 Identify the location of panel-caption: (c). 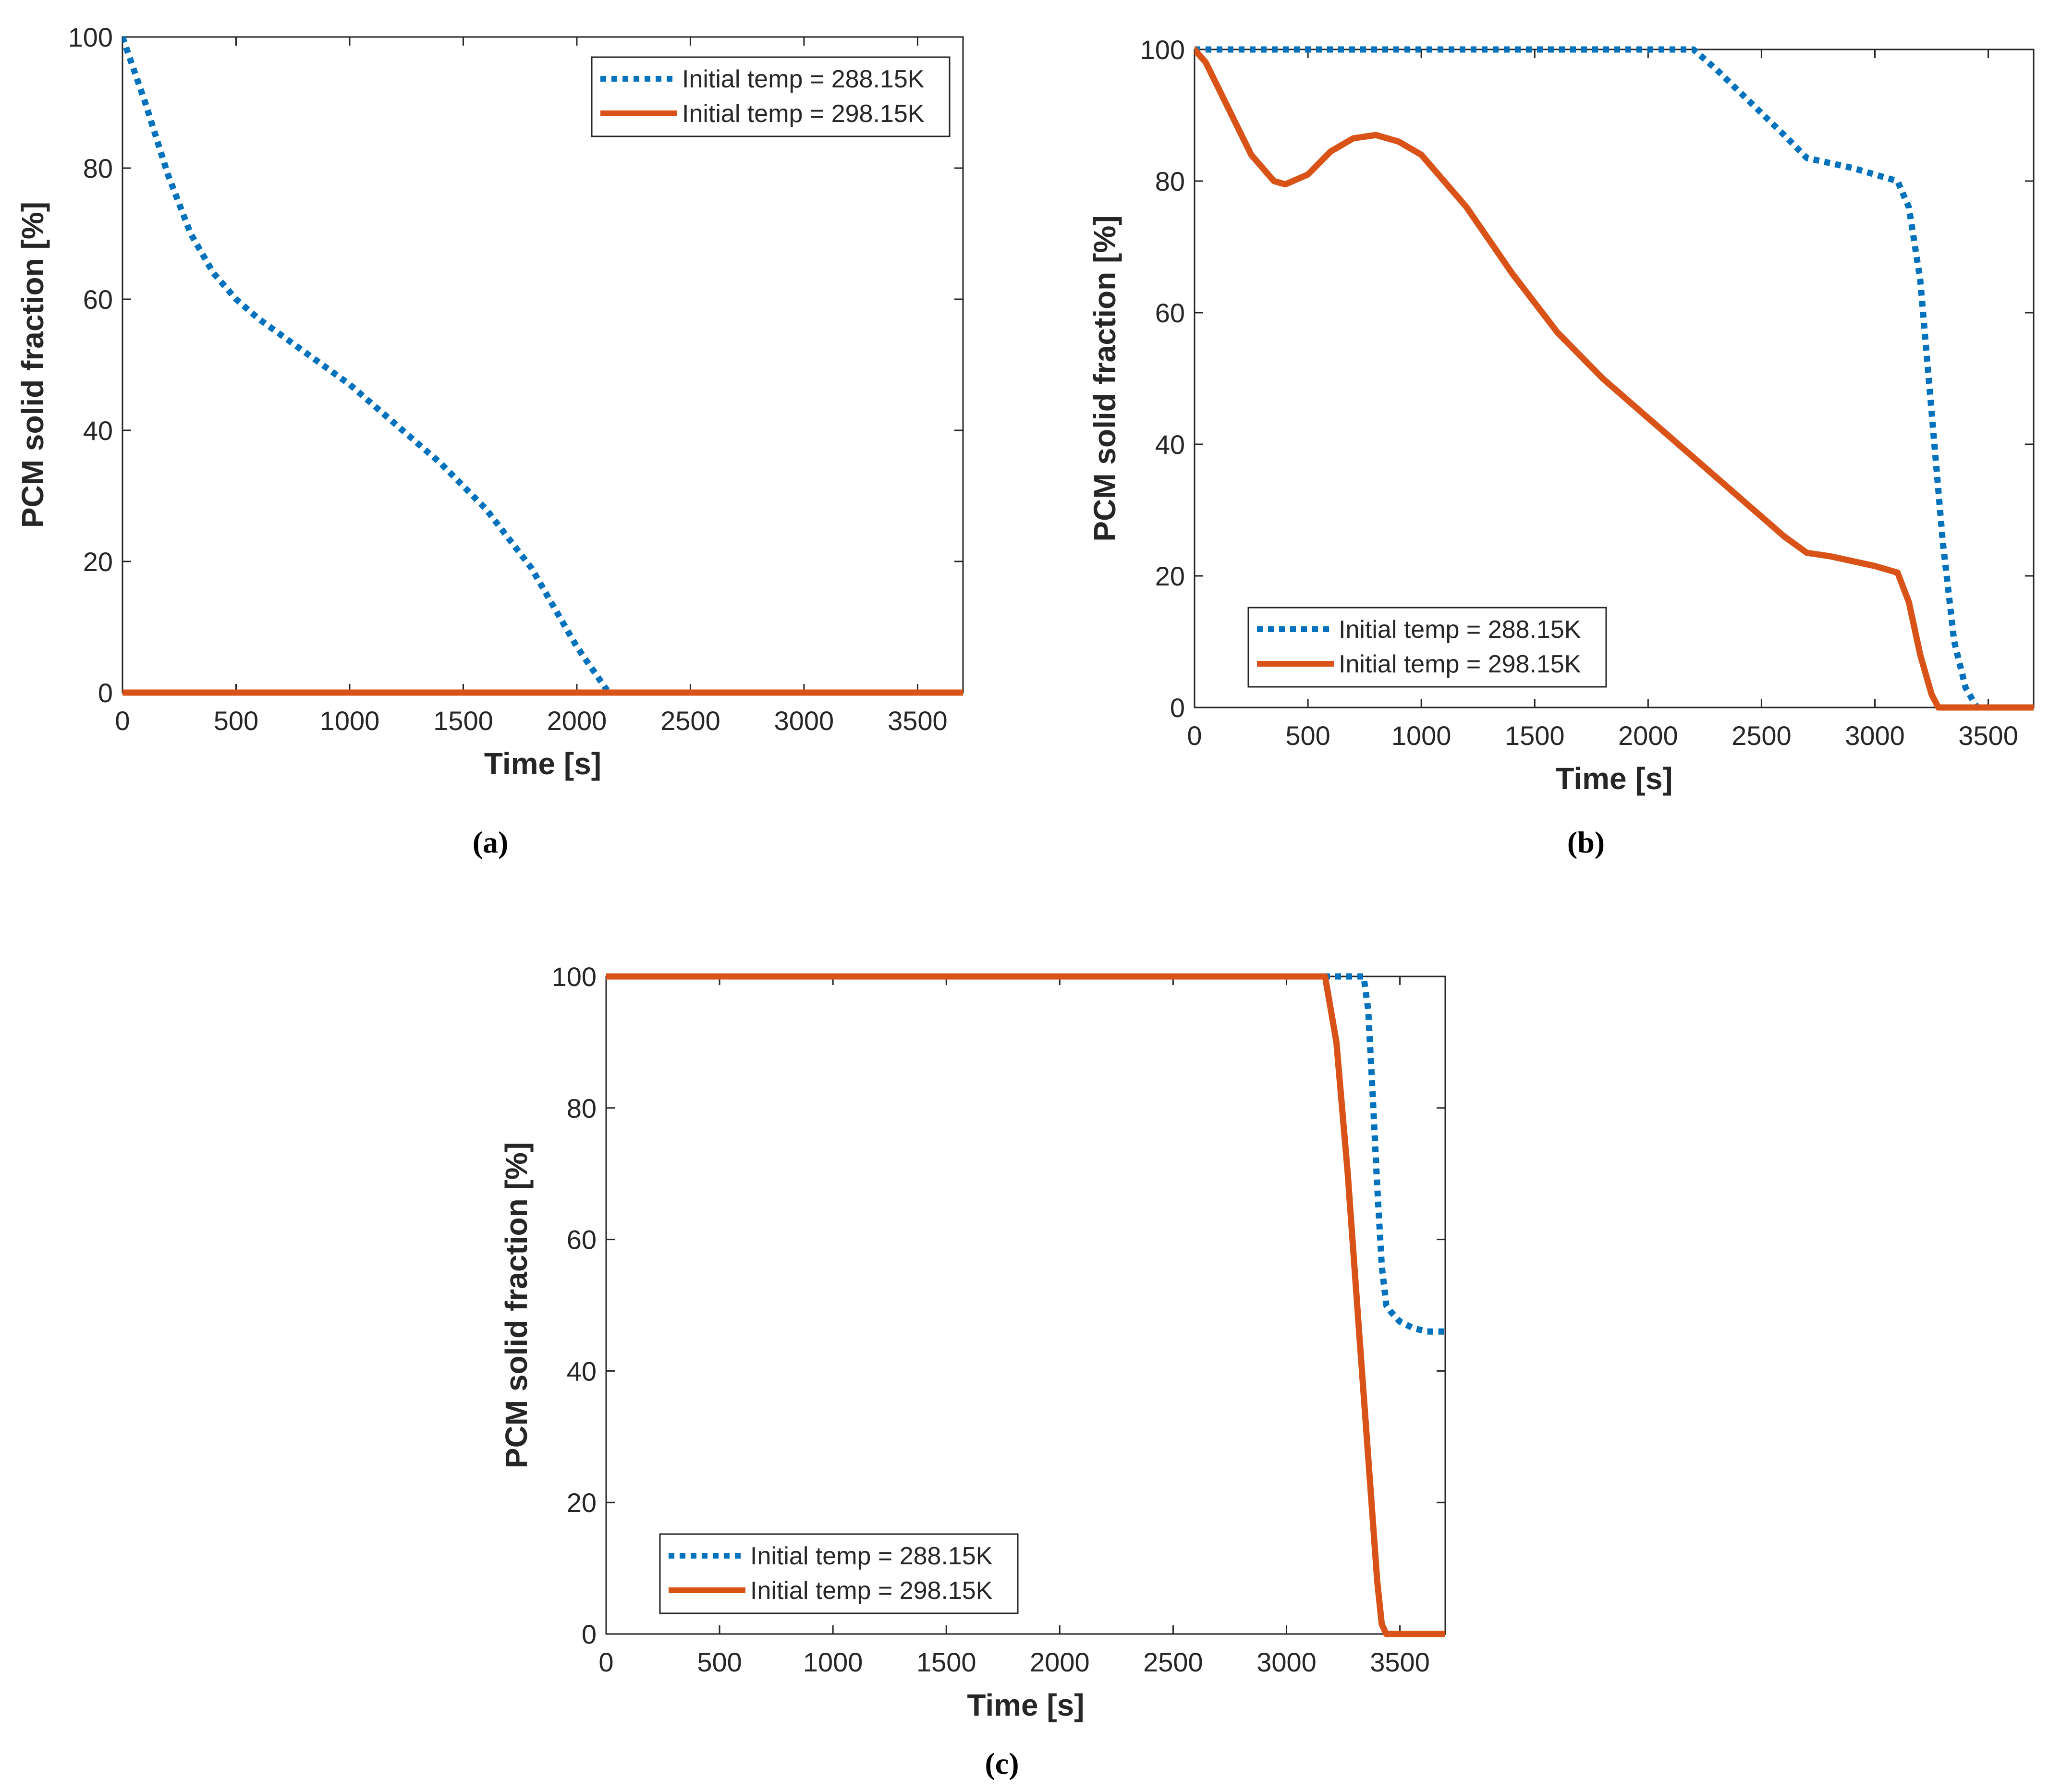
(1002, 1763).